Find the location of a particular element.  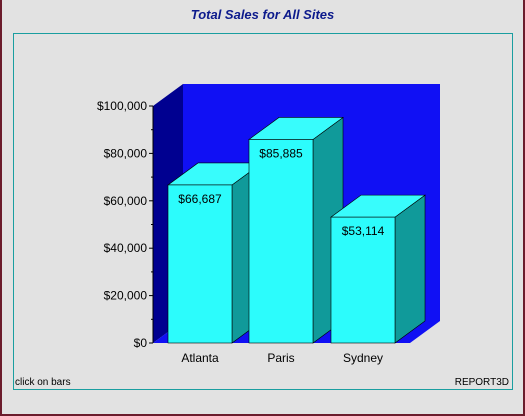

report-id-label: REPORT3D is located at coordinates (481, 382).